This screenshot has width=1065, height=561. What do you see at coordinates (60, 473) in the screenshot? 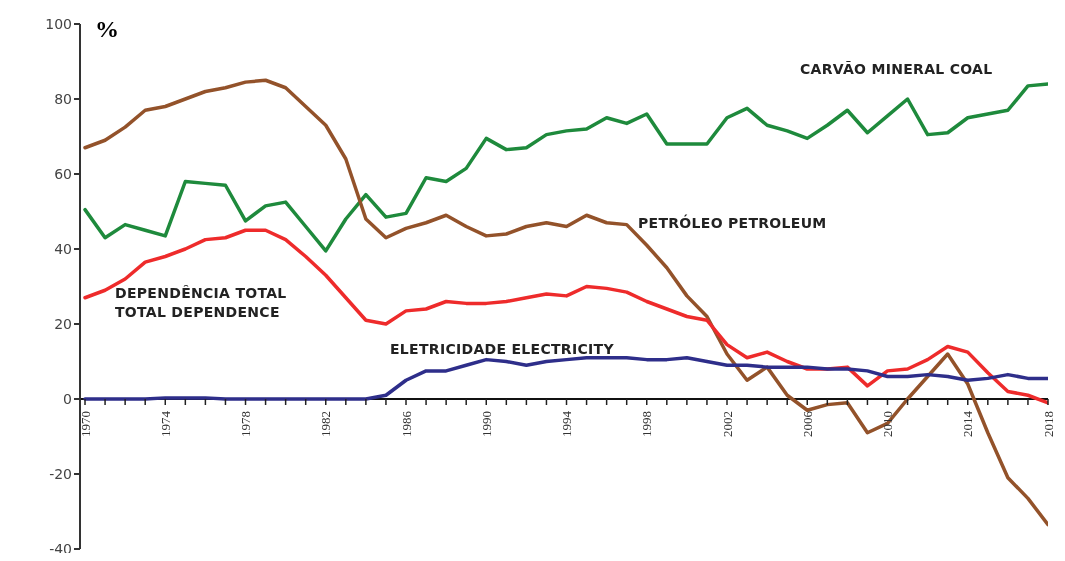
I see `y-tick-label: -20` at bounding box center [60, 473].